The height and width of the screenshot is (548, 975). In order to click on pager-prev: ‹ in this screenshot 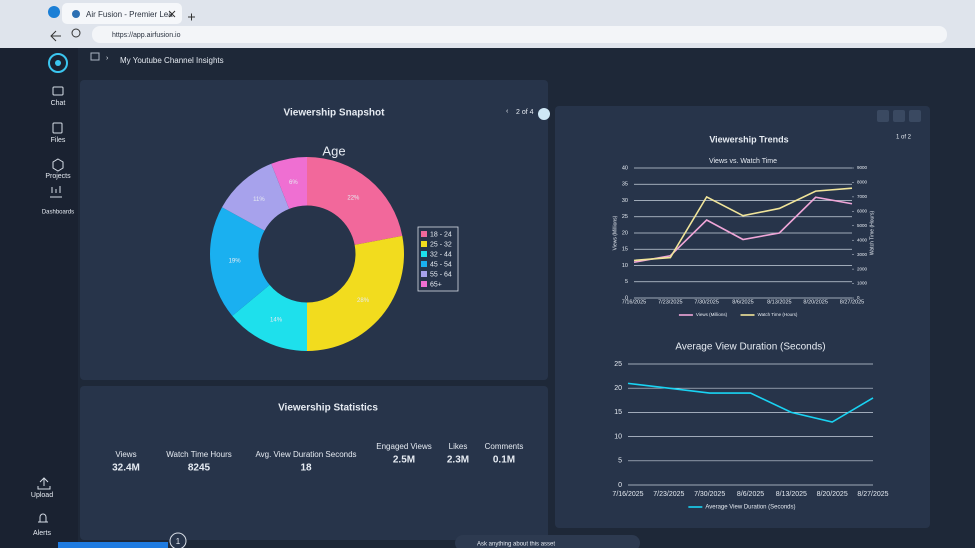, I will do `click(507, 111)`.